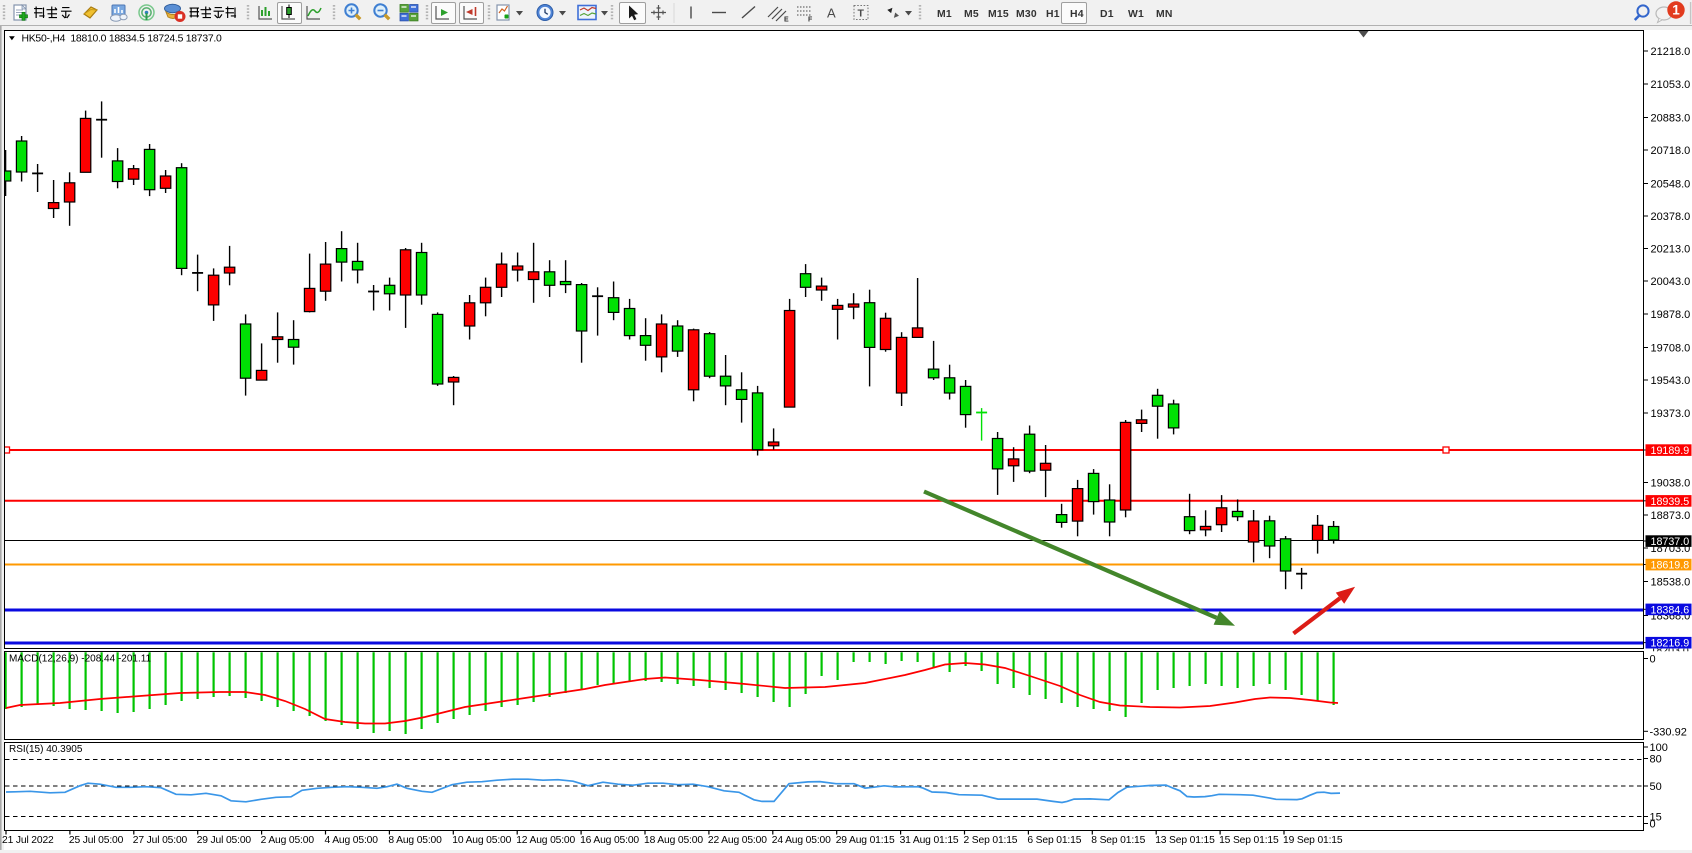 The image size is (1692, 853). I want to click on svg-text: 27 Jul 05:00, so click(160, 840).